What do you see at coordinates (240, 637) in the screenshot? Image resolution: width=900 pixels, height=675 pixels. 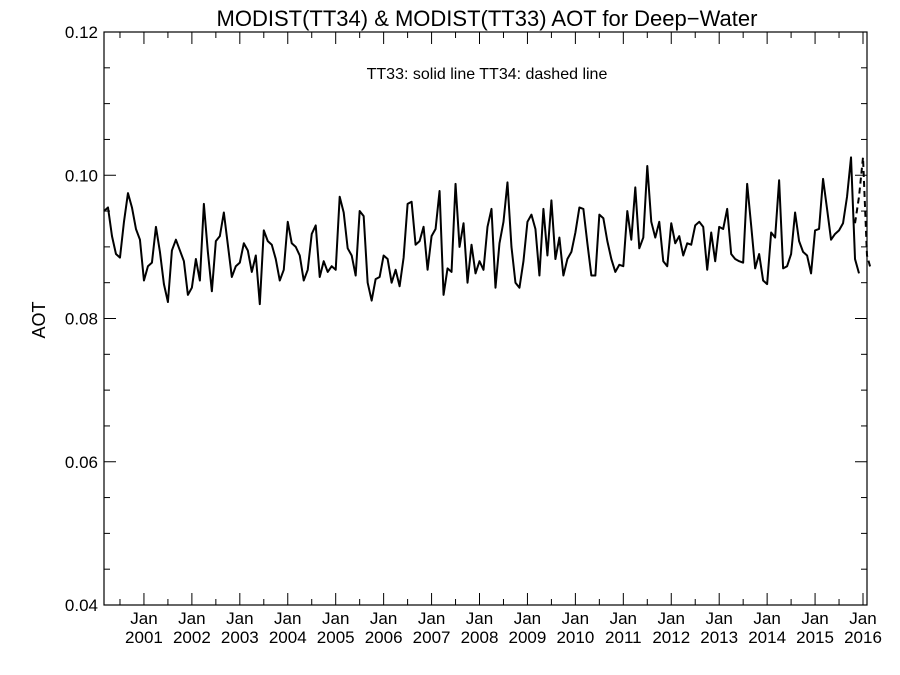 I see `x-tick-year-label: 2003` at bounding box center [240, 637].